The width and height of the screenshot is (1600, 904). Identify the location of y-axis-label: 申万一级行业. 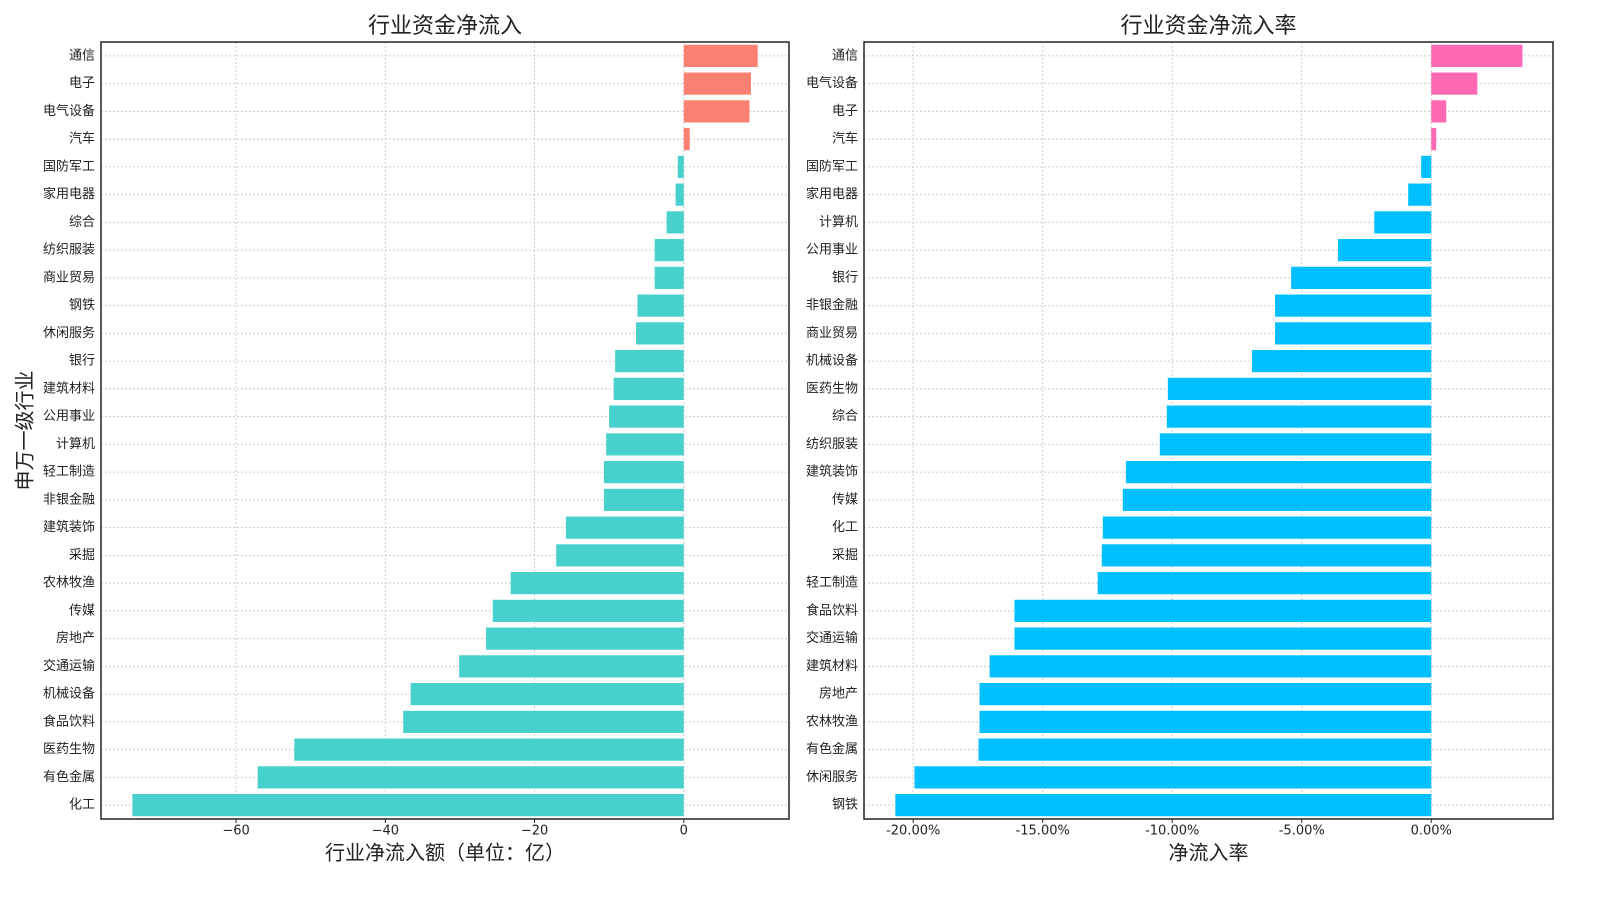
(25, 431).